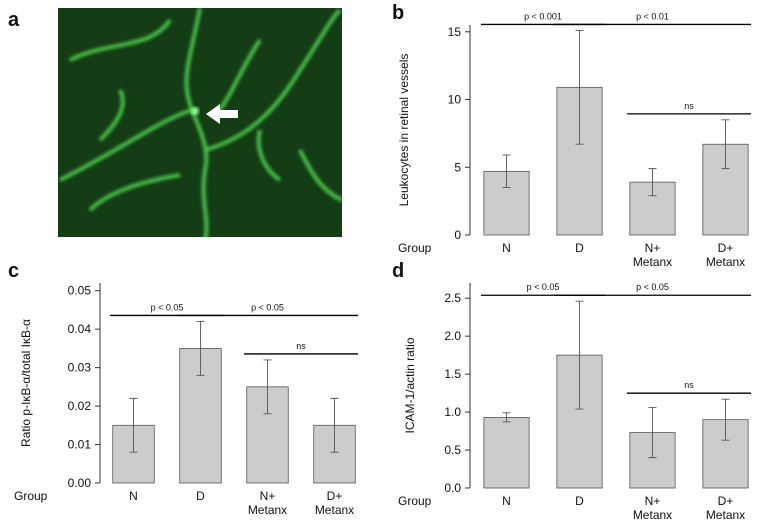  What do you see at coordinates (398, 271) in the screenshot?
I see `panel-label: d` at bounding box center [398, 271].